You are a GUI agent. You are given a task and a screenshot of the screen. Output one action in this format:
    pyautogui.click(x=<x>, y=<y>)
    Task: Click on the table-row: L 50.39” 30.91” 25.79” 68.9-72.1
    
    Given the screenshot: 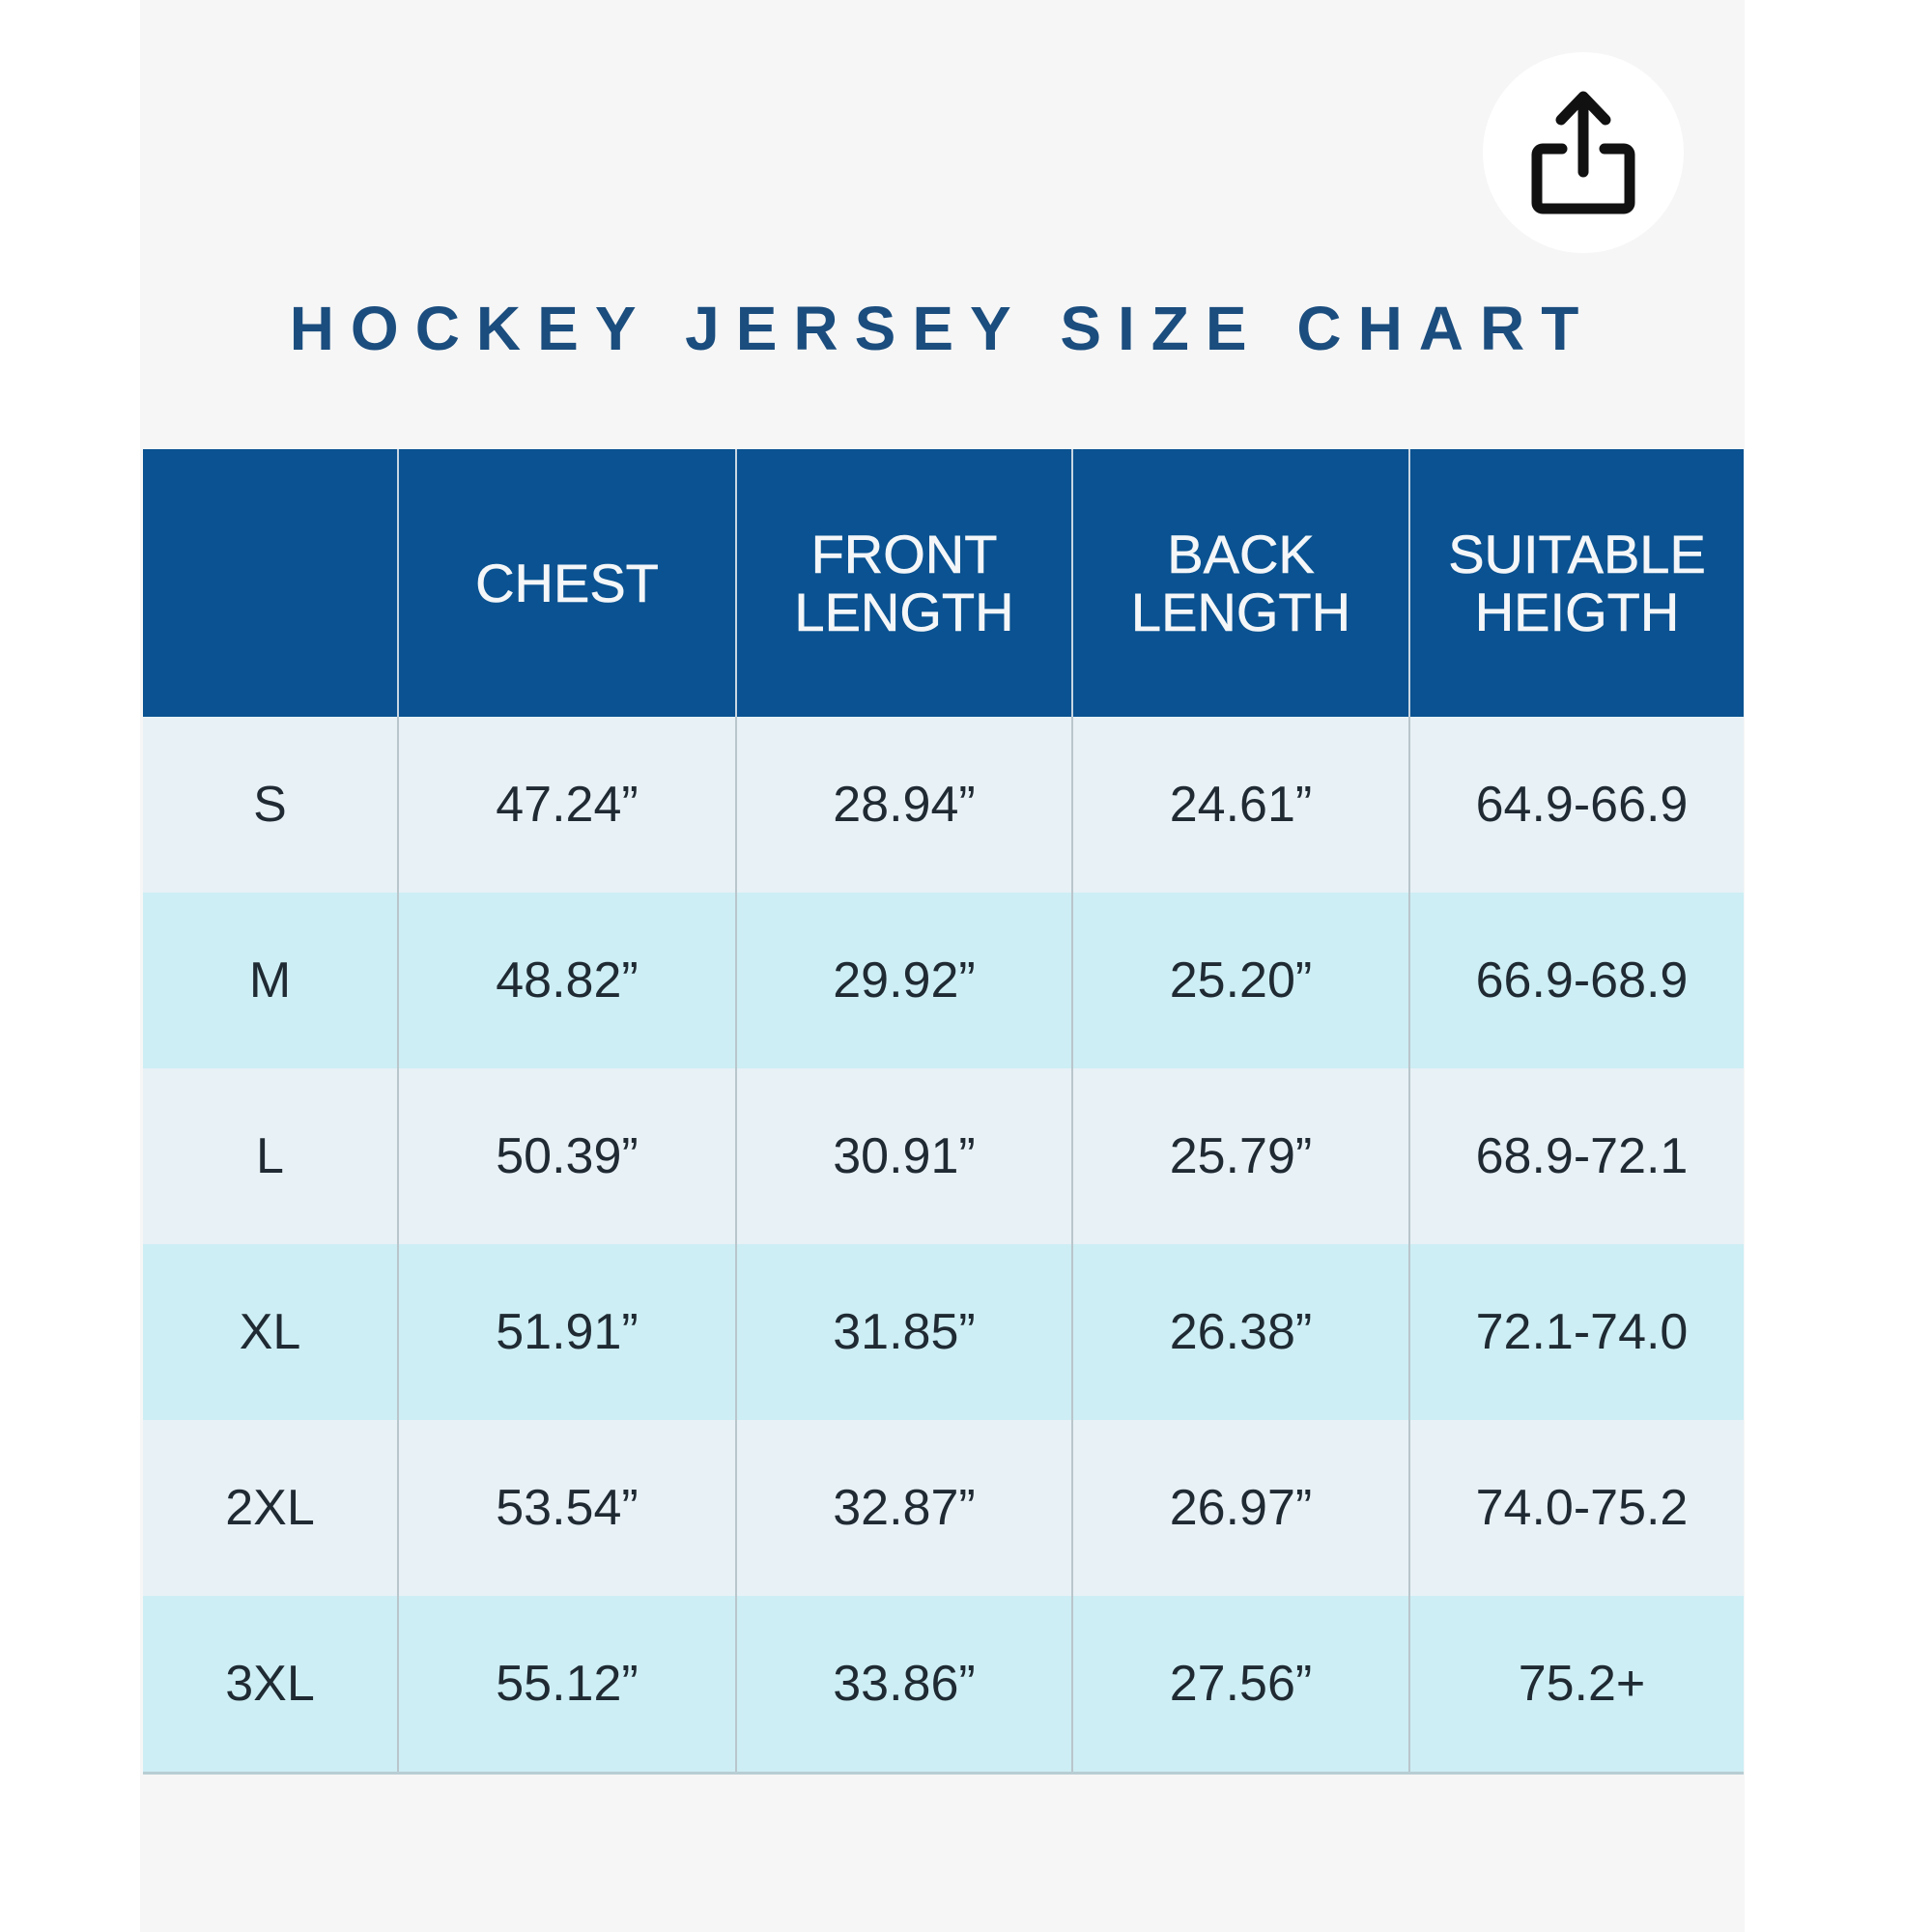 What is the action you would take?
    pyautogui.click(x=943, y=1156)
    